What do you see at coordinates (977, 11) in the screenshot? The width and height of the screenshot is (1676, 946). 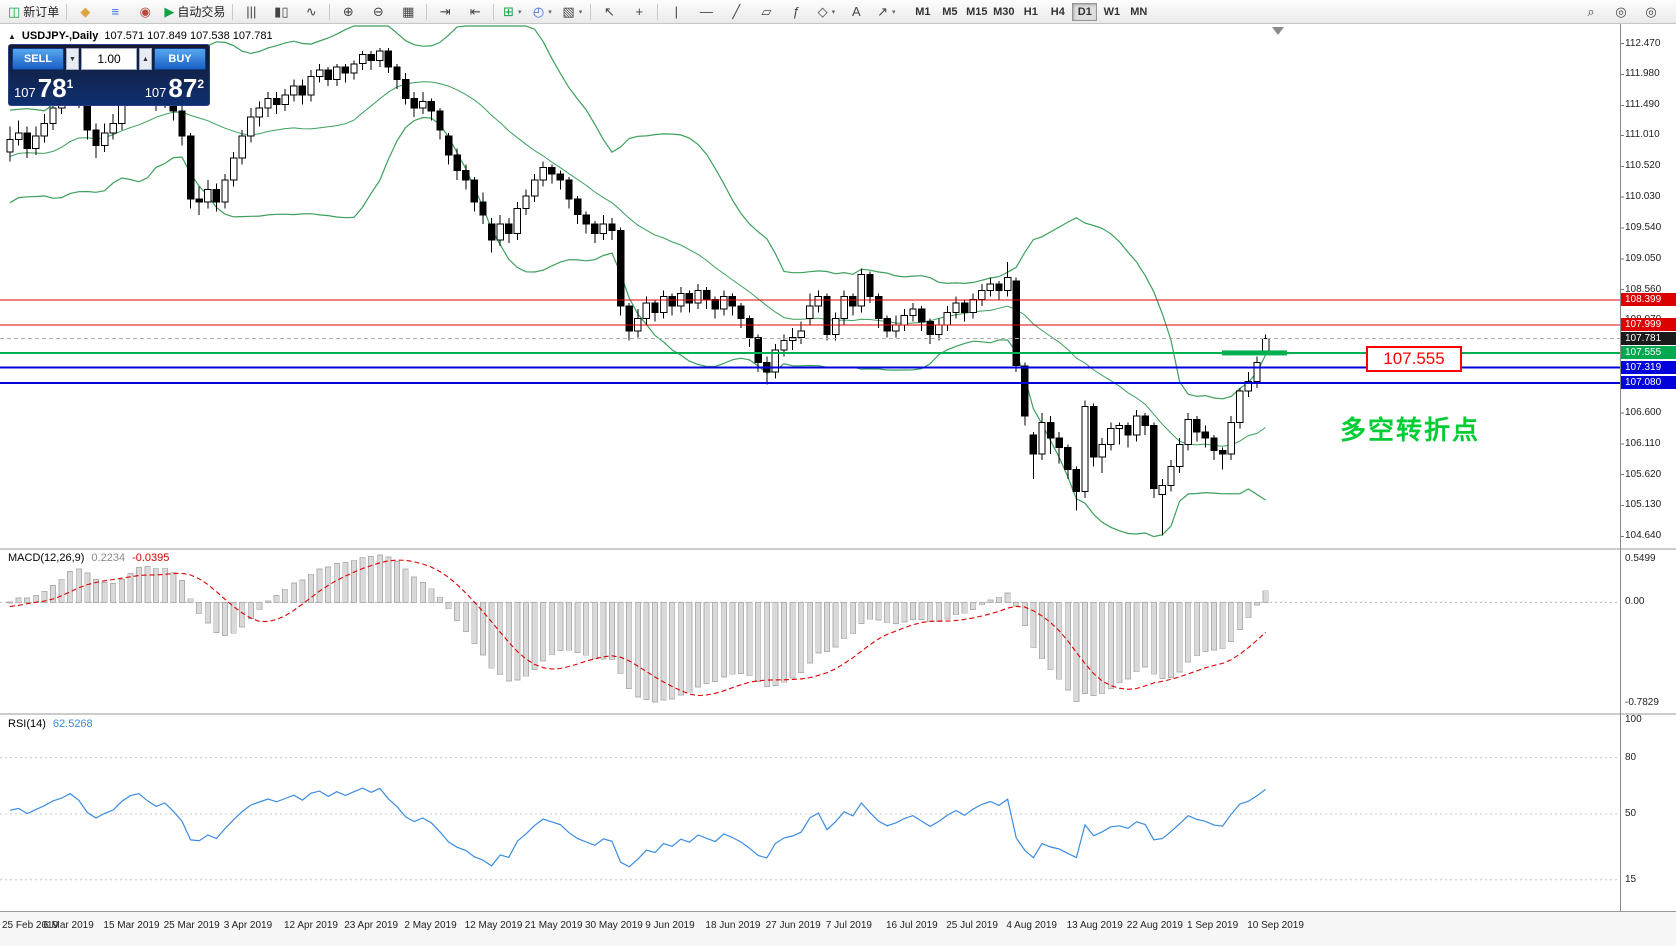 I see `timeframe-m15: M15` at bounding box center [977, 11].